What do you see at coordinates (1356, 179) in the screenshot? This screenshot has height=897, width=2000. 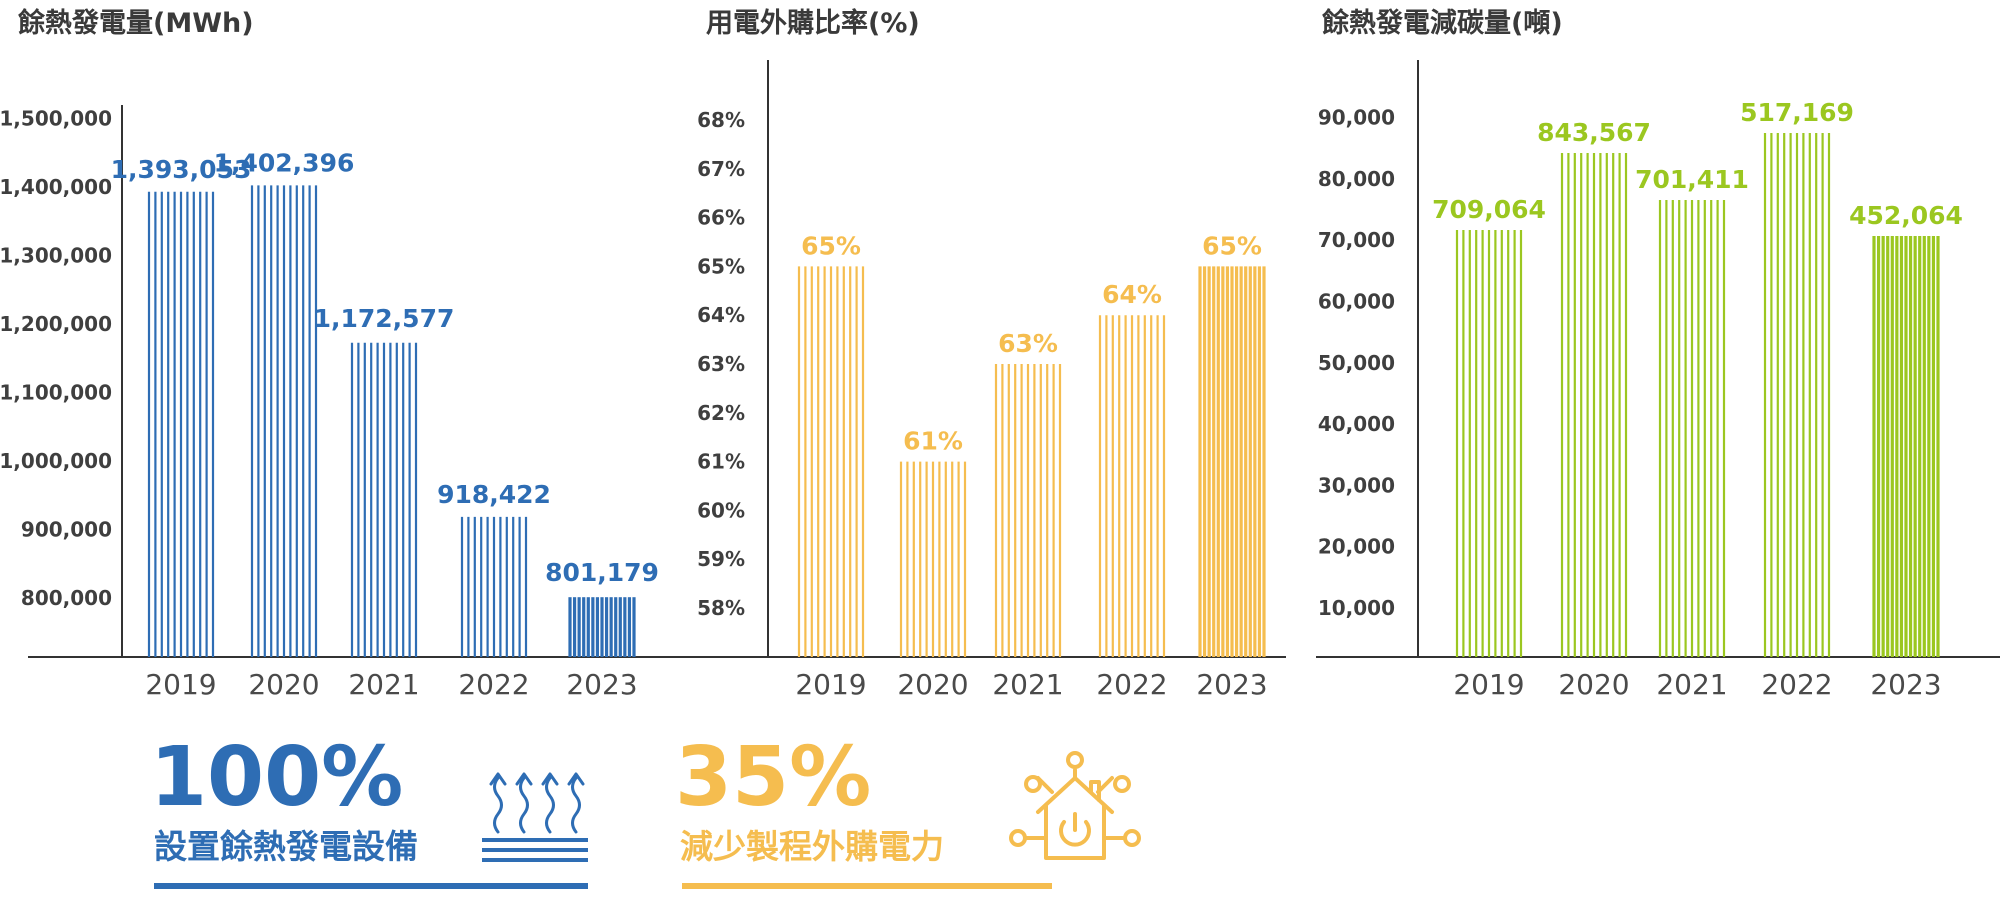 I see `y-tick-label: 80,000` at bounding box center [1356, 179].